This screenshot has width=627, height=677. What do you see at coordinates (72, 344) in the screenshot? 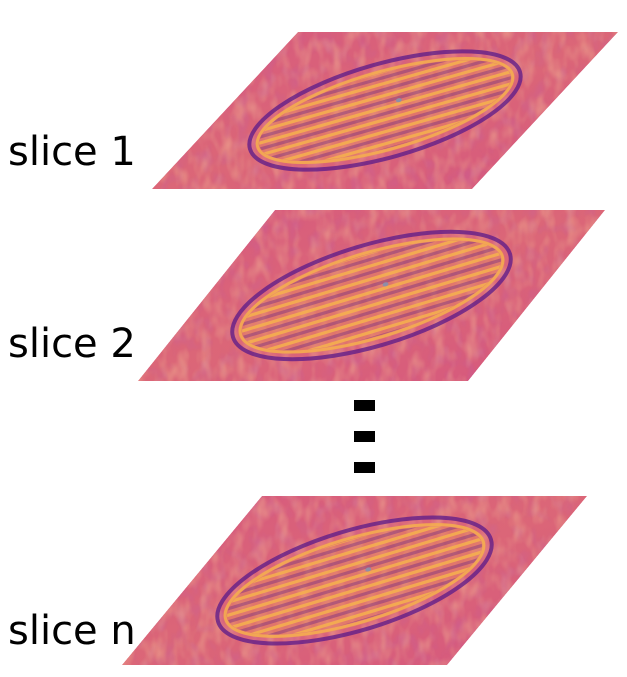
I see `slice-2-label: slice 2` at bounding box center [72, 344].